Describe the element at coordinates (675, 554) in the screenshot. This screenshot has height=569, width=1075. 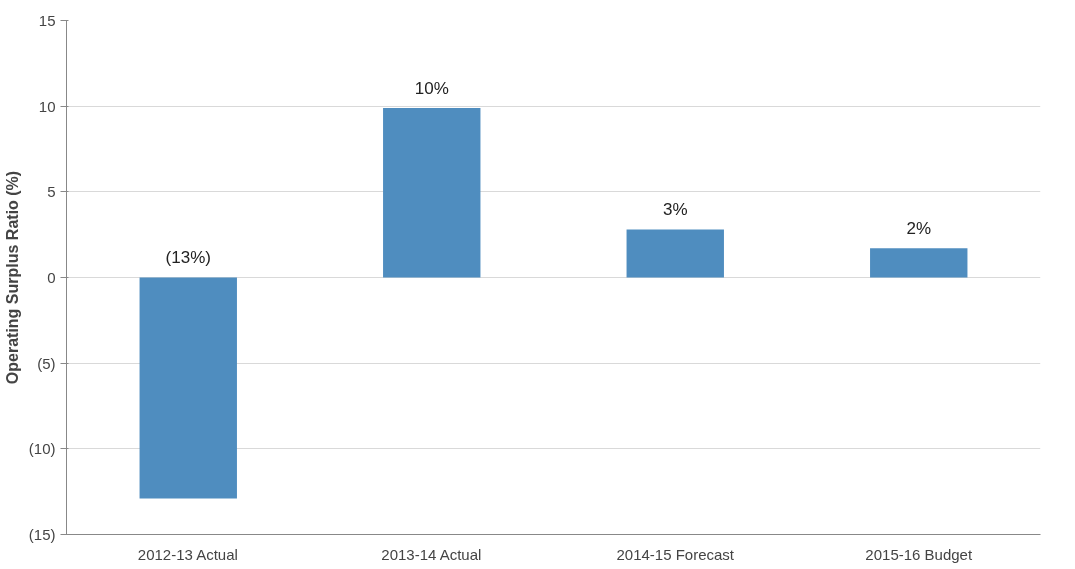
I see `x-tick-label: 2014-15 Forecast` at that location.